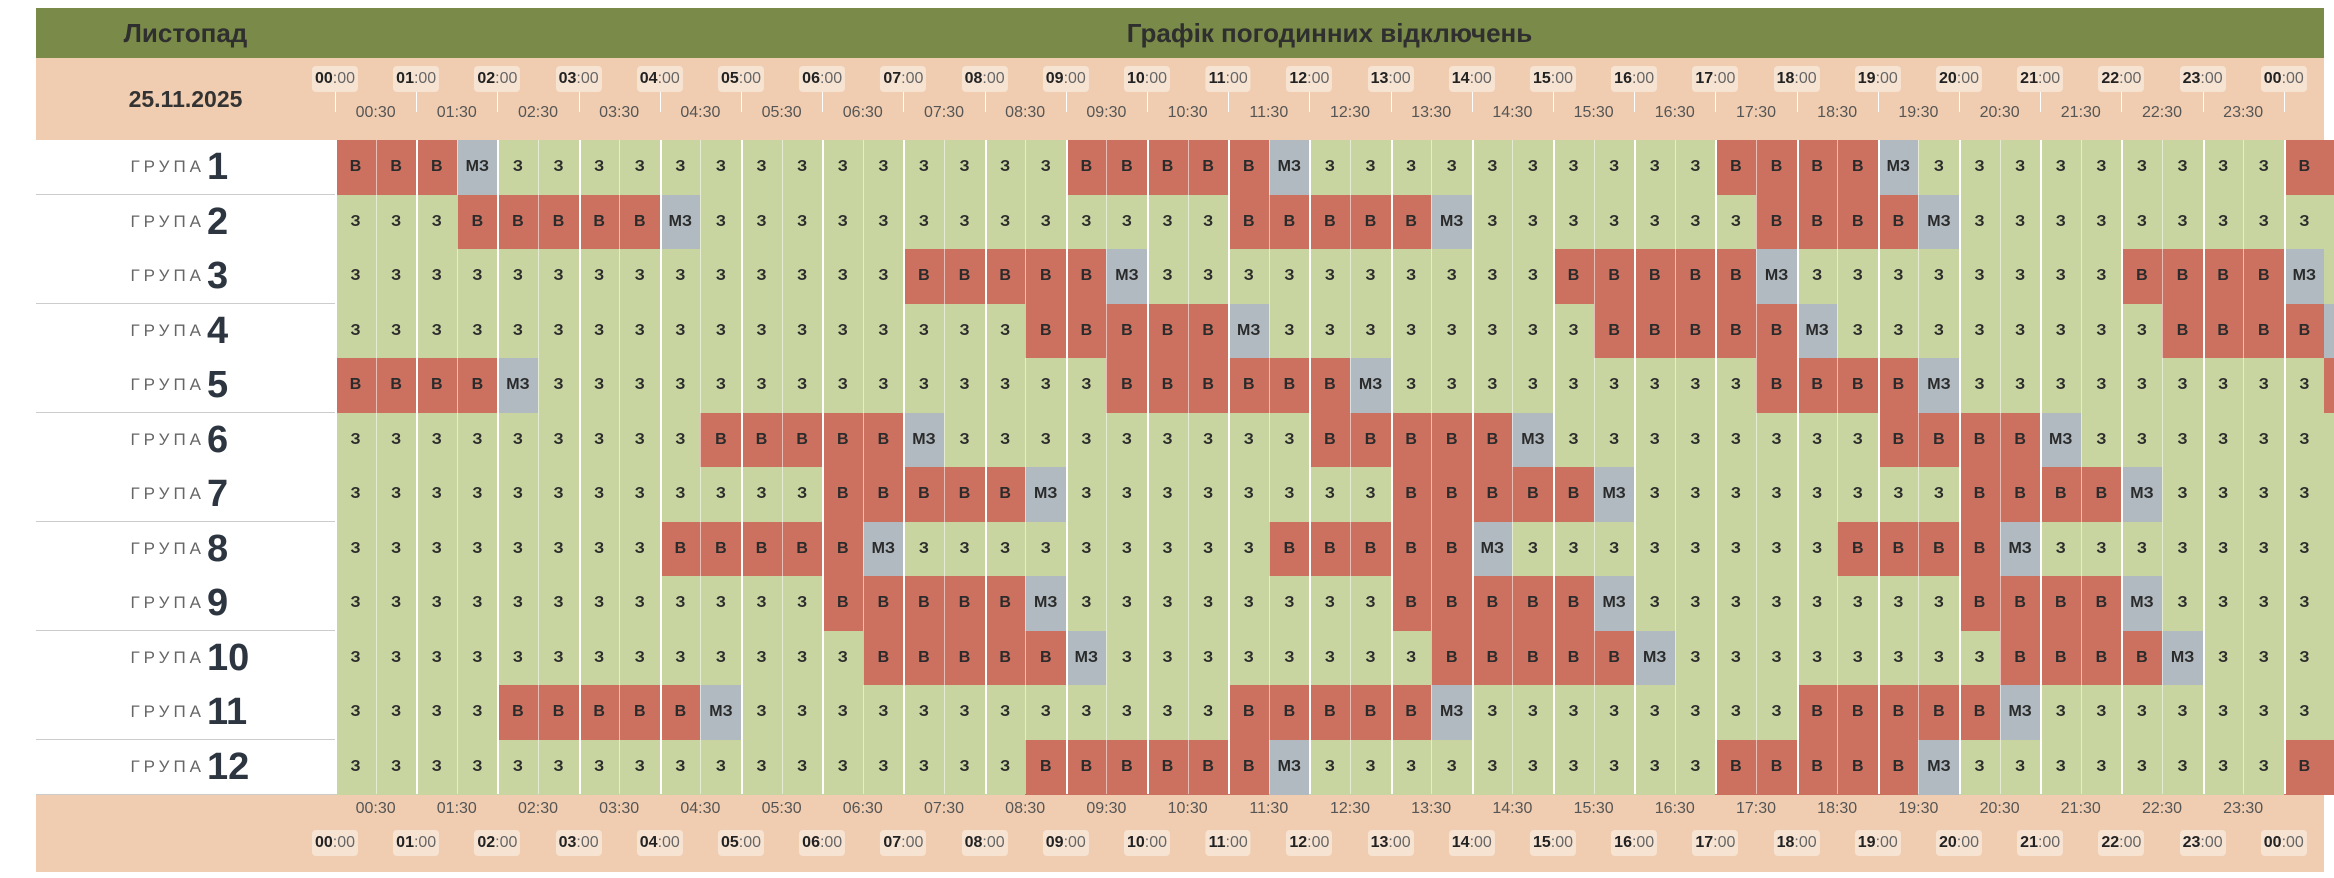 The width and height of the screenshot is (2334, 878). Describe the element at coordinates (1704, 842) in the screenshot. I see `hour-value: 17` at that location.